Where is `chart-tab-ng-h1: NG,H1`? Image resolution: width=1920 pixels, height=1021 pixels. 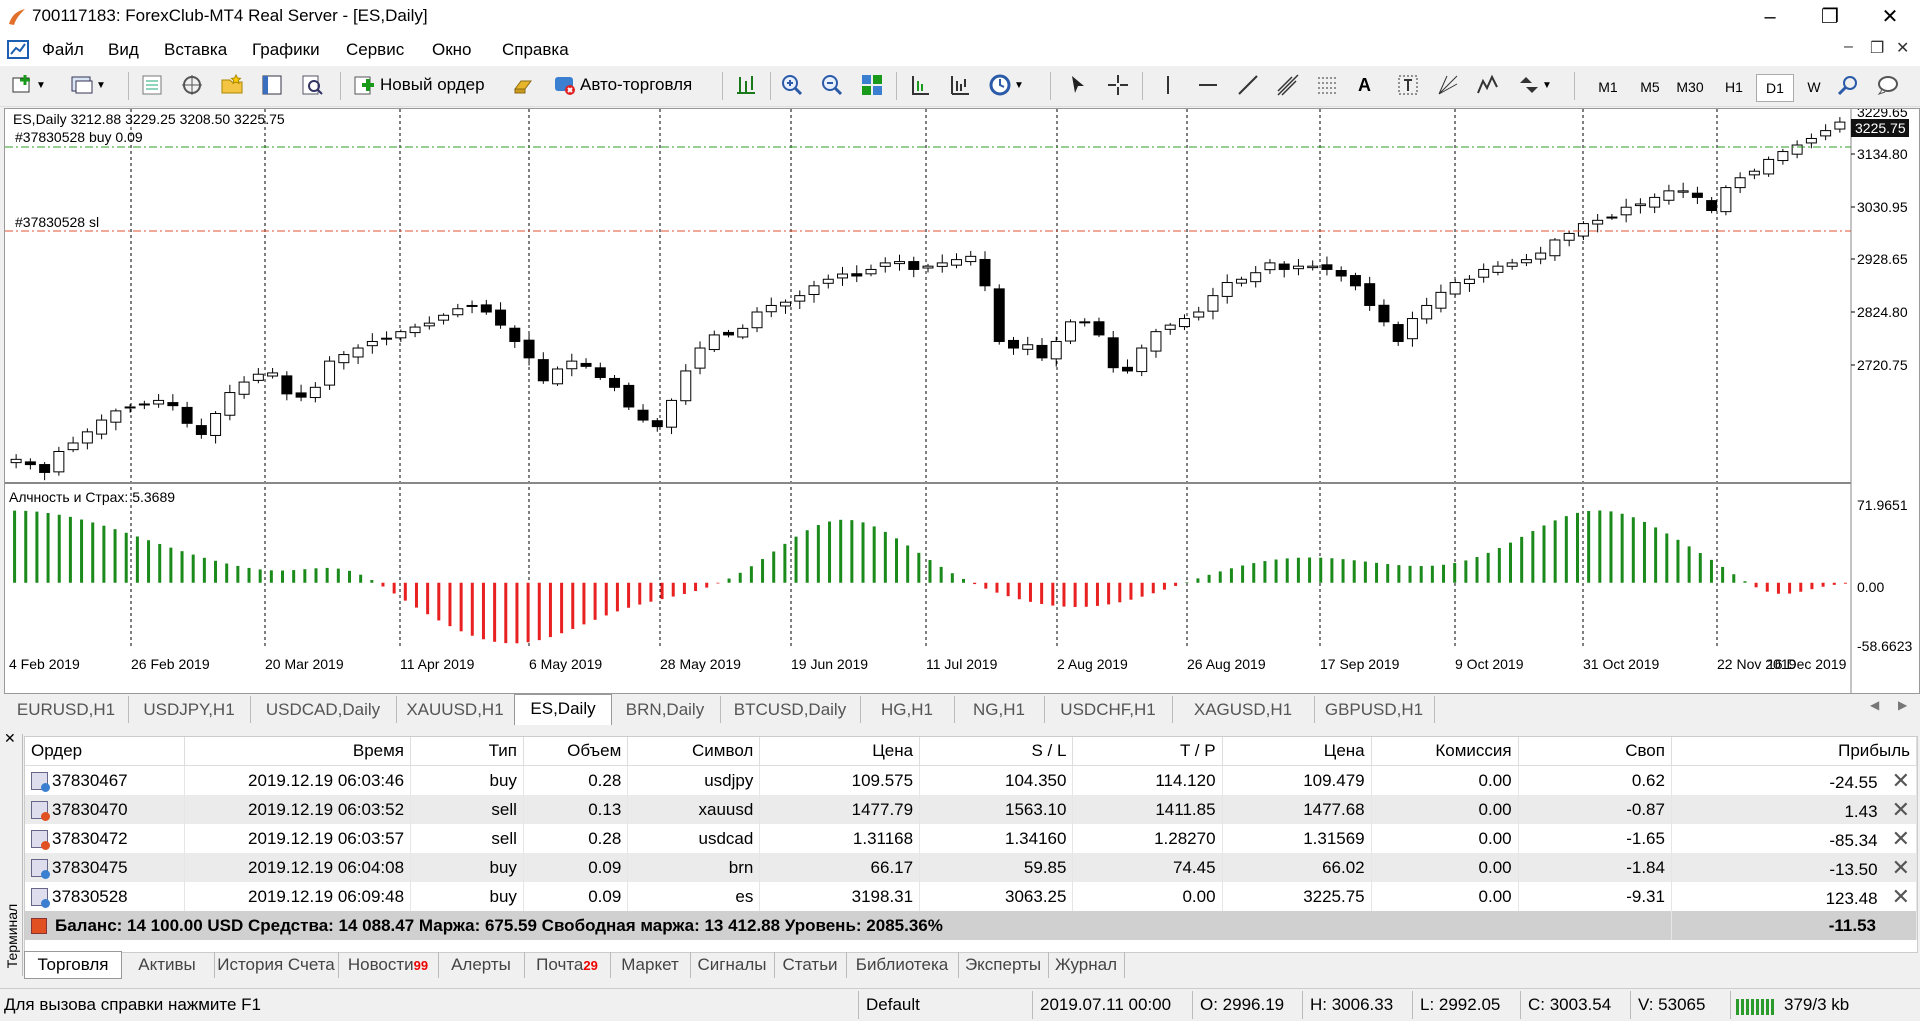 chart-tab-ng-h1: NG,H1 is located at coordinates (999, 709).